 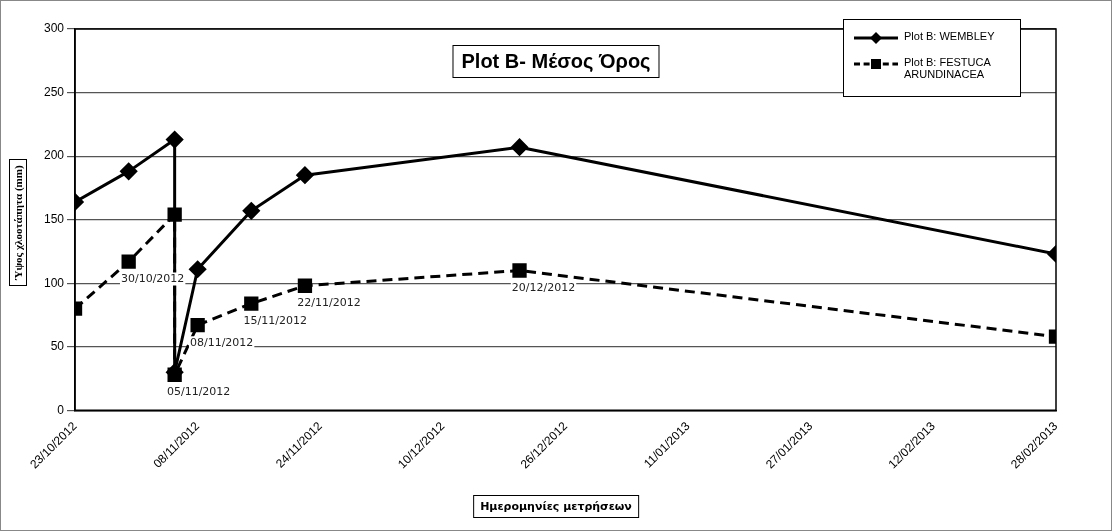 What do you see at coordinates (543, 287) in the screenshot?
I see `annotation: 20/12/2012` at bounding box center [543, 287].